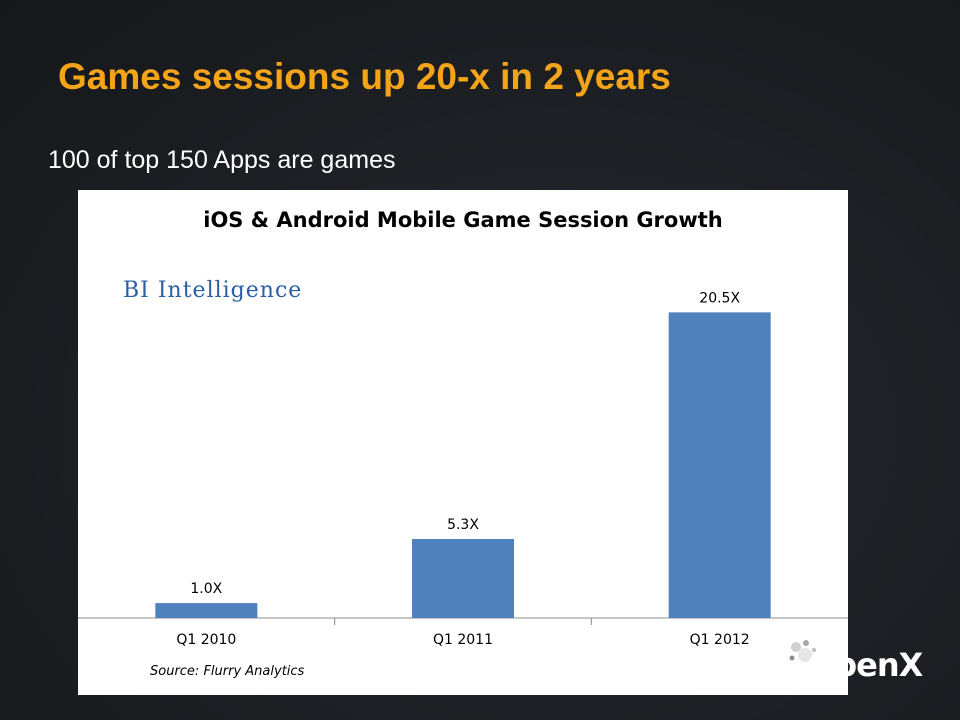  I want to click on openx-logo: OpenX, so click(856, 666).